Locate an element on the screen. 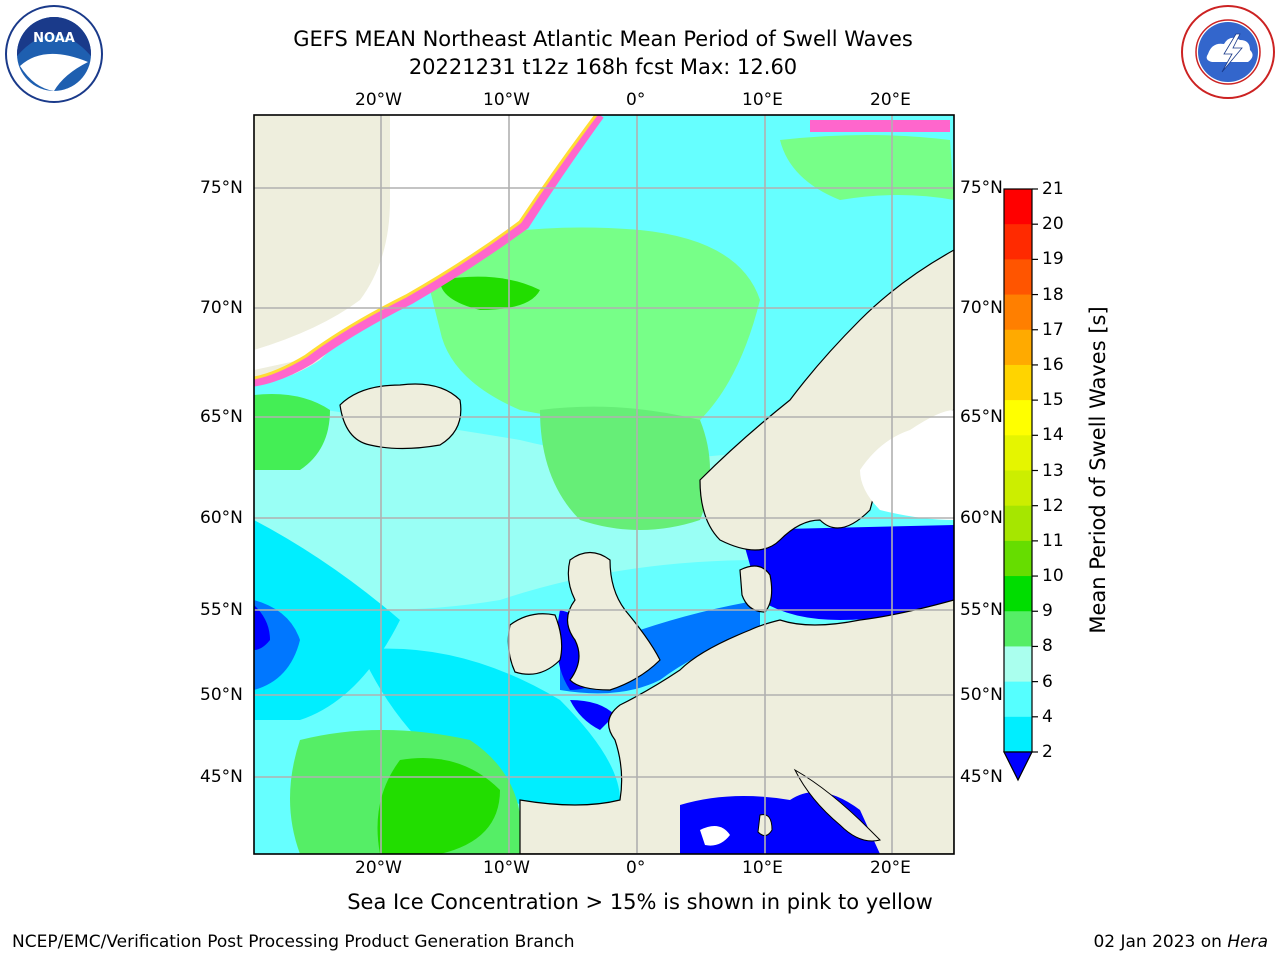 The image size is (1280, 960). colorbar-tick-label: 9 is located at coordinates (1047, 611).